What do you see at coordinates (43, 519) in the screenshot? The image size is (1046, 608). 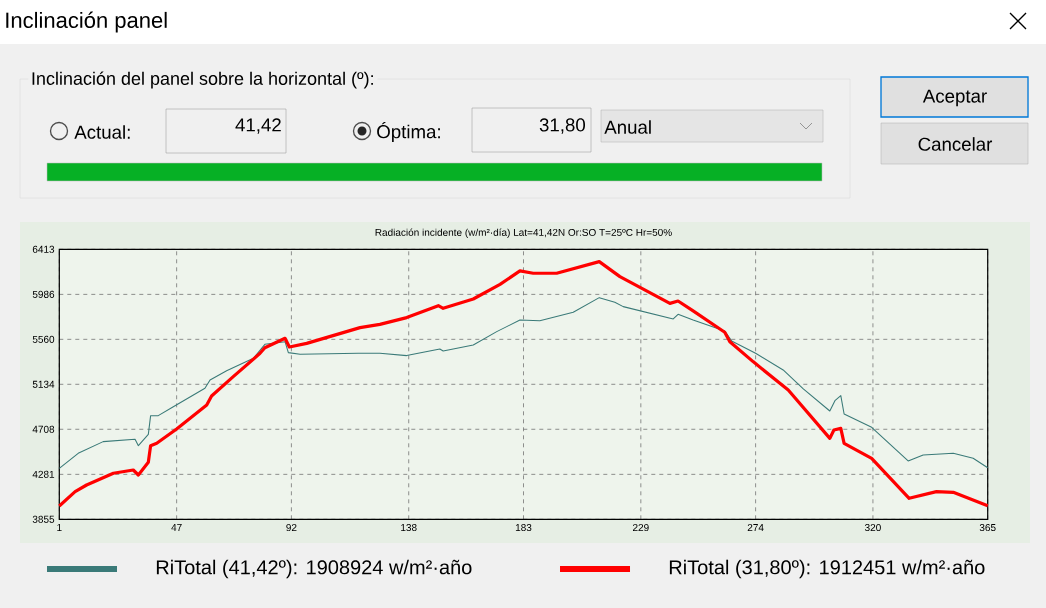 I see `y-tick-label: 3855` at bounding box center [43, 519].